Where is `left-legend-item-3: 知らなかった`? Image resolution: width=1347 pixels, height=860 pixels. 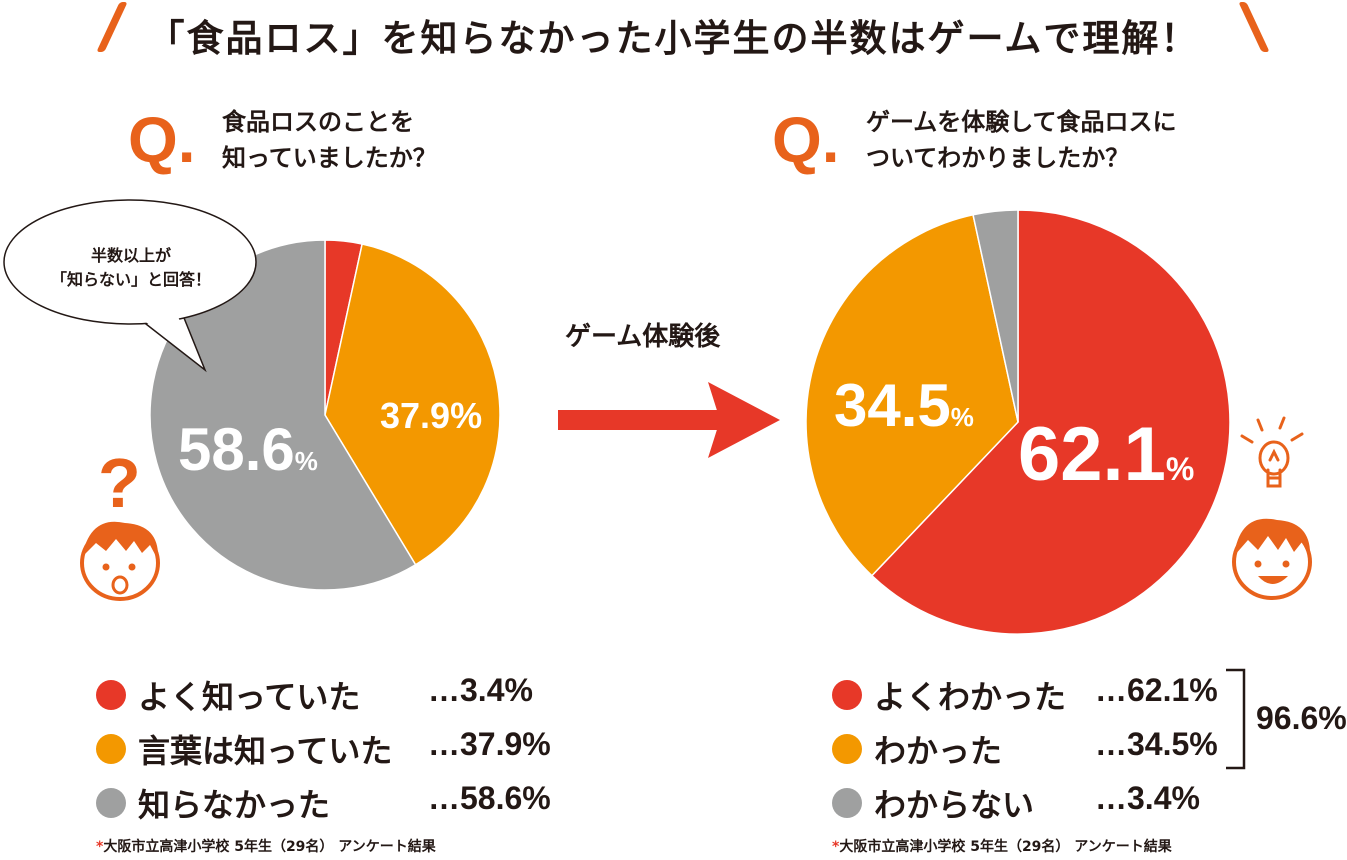
left-legend-item-3: 知らなかった is located at coordinates (213, 803).